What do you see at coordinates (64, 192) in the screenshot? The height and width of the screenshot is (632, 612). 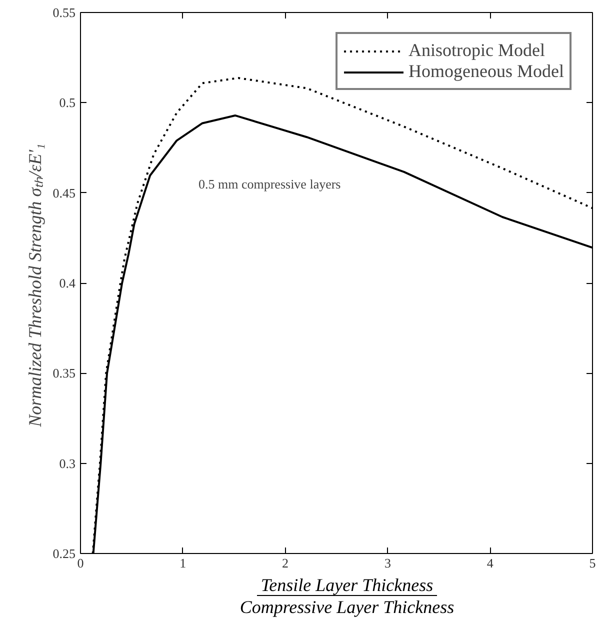 I see `y-tick-label: 0.45` at bounding box center [64, 192].